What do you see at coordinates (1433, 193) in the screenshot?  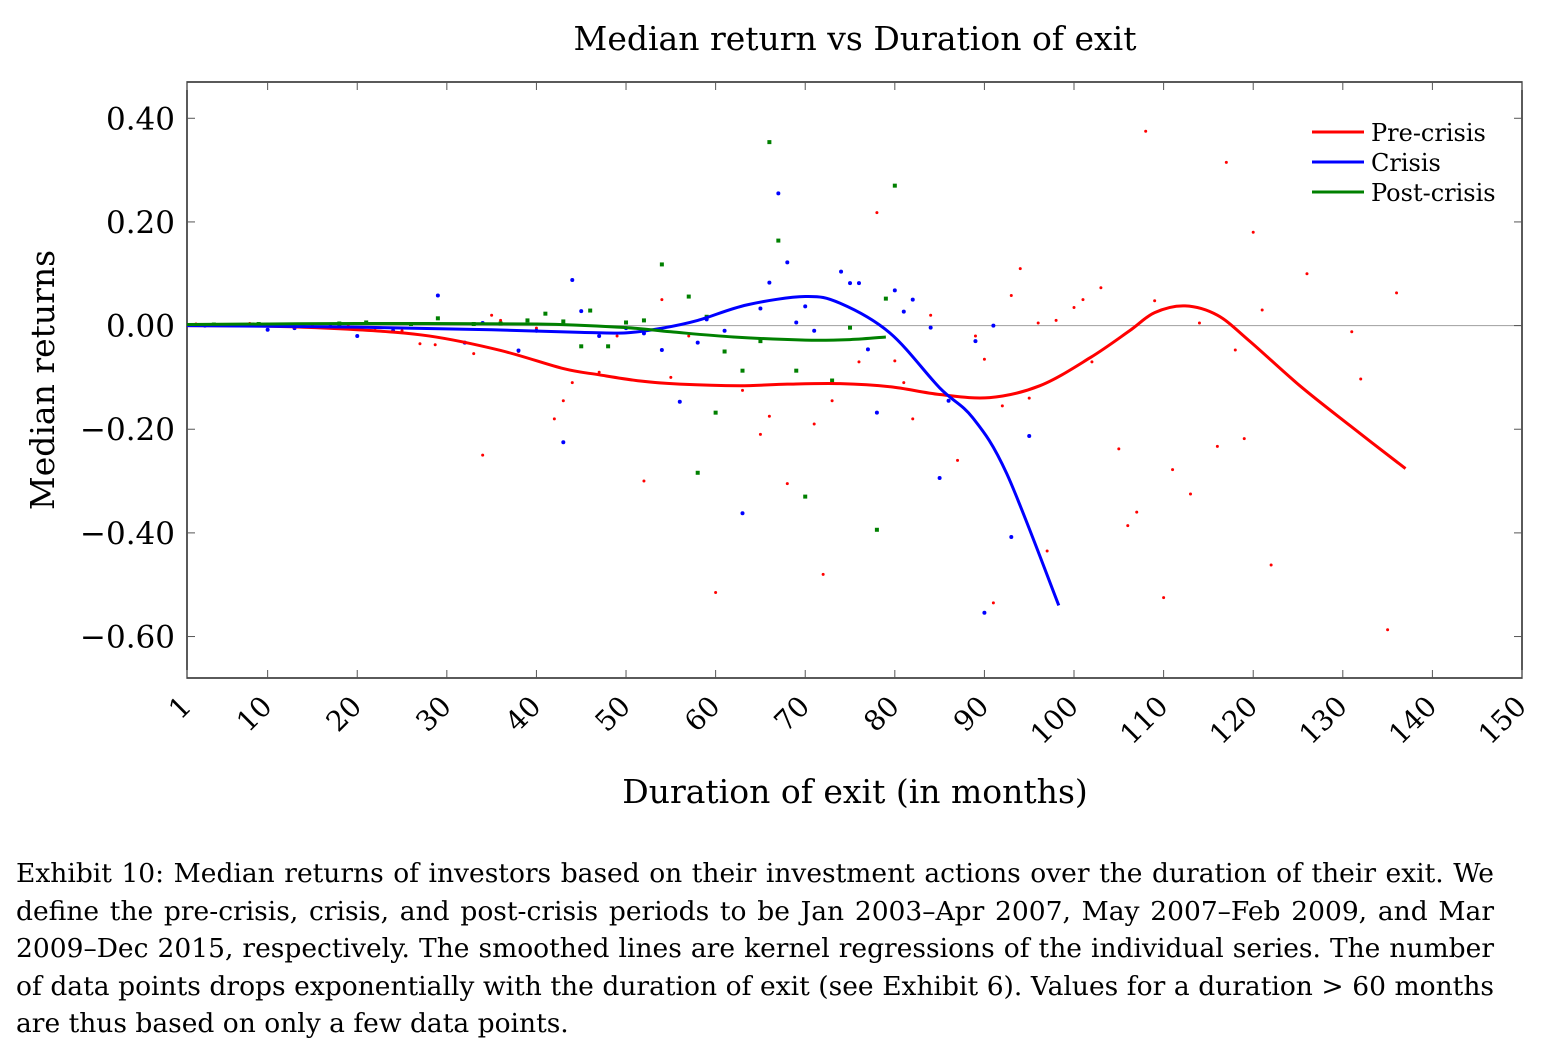 I see `legend-label: Post-crisis` at bounding box center [1433, 193].